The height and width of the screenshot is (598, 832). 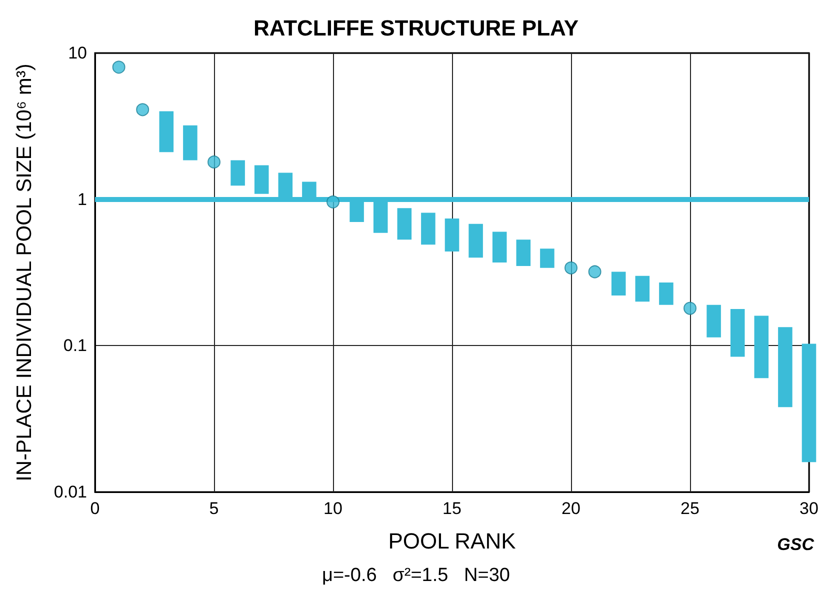 I want to click on x-tick-label: 20, so click(x=571, y=508).